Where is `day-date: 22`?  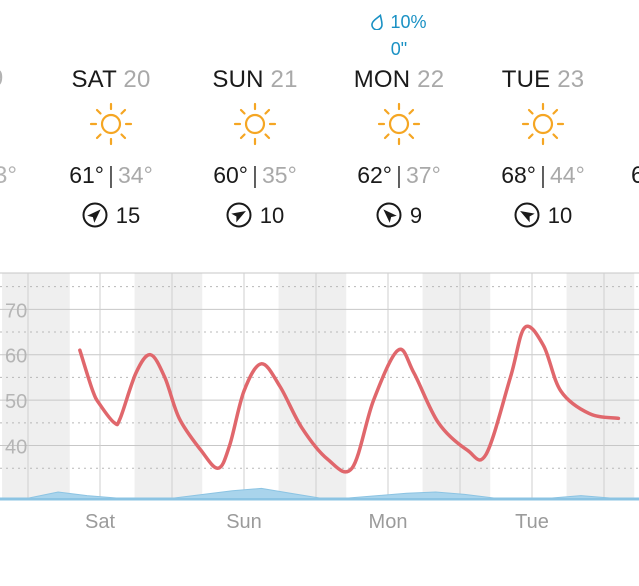
day-date: 22 is located at coordinates (431, 79).